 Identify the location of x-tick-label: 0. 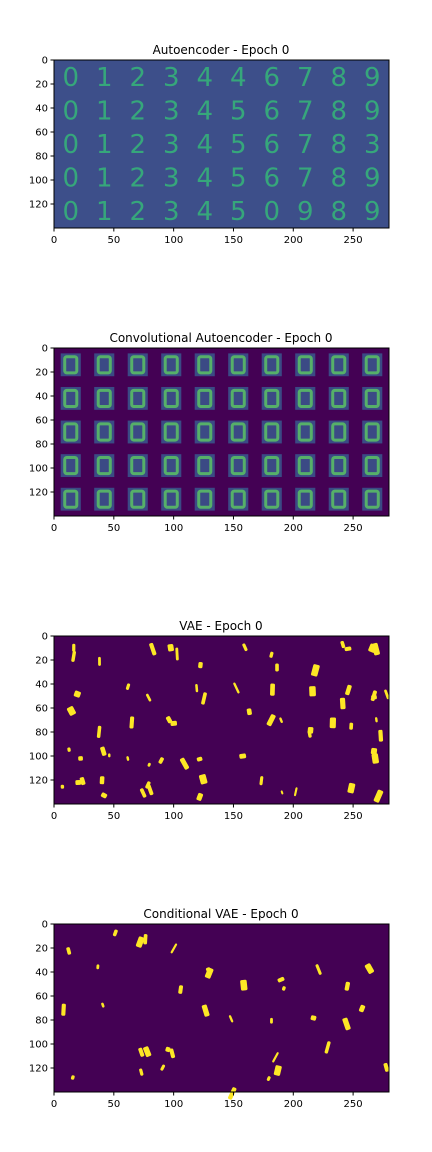
(54, 528).